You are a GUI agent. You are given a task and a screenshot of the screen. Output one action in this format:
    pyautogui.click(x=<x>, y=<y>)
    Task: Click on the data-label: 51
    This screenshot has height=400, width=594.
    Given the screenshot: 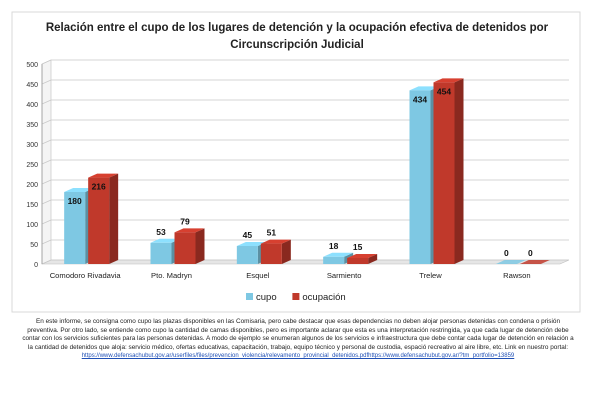 What is the action you would take?
    pyautogui.click(x=272, y=233)
    